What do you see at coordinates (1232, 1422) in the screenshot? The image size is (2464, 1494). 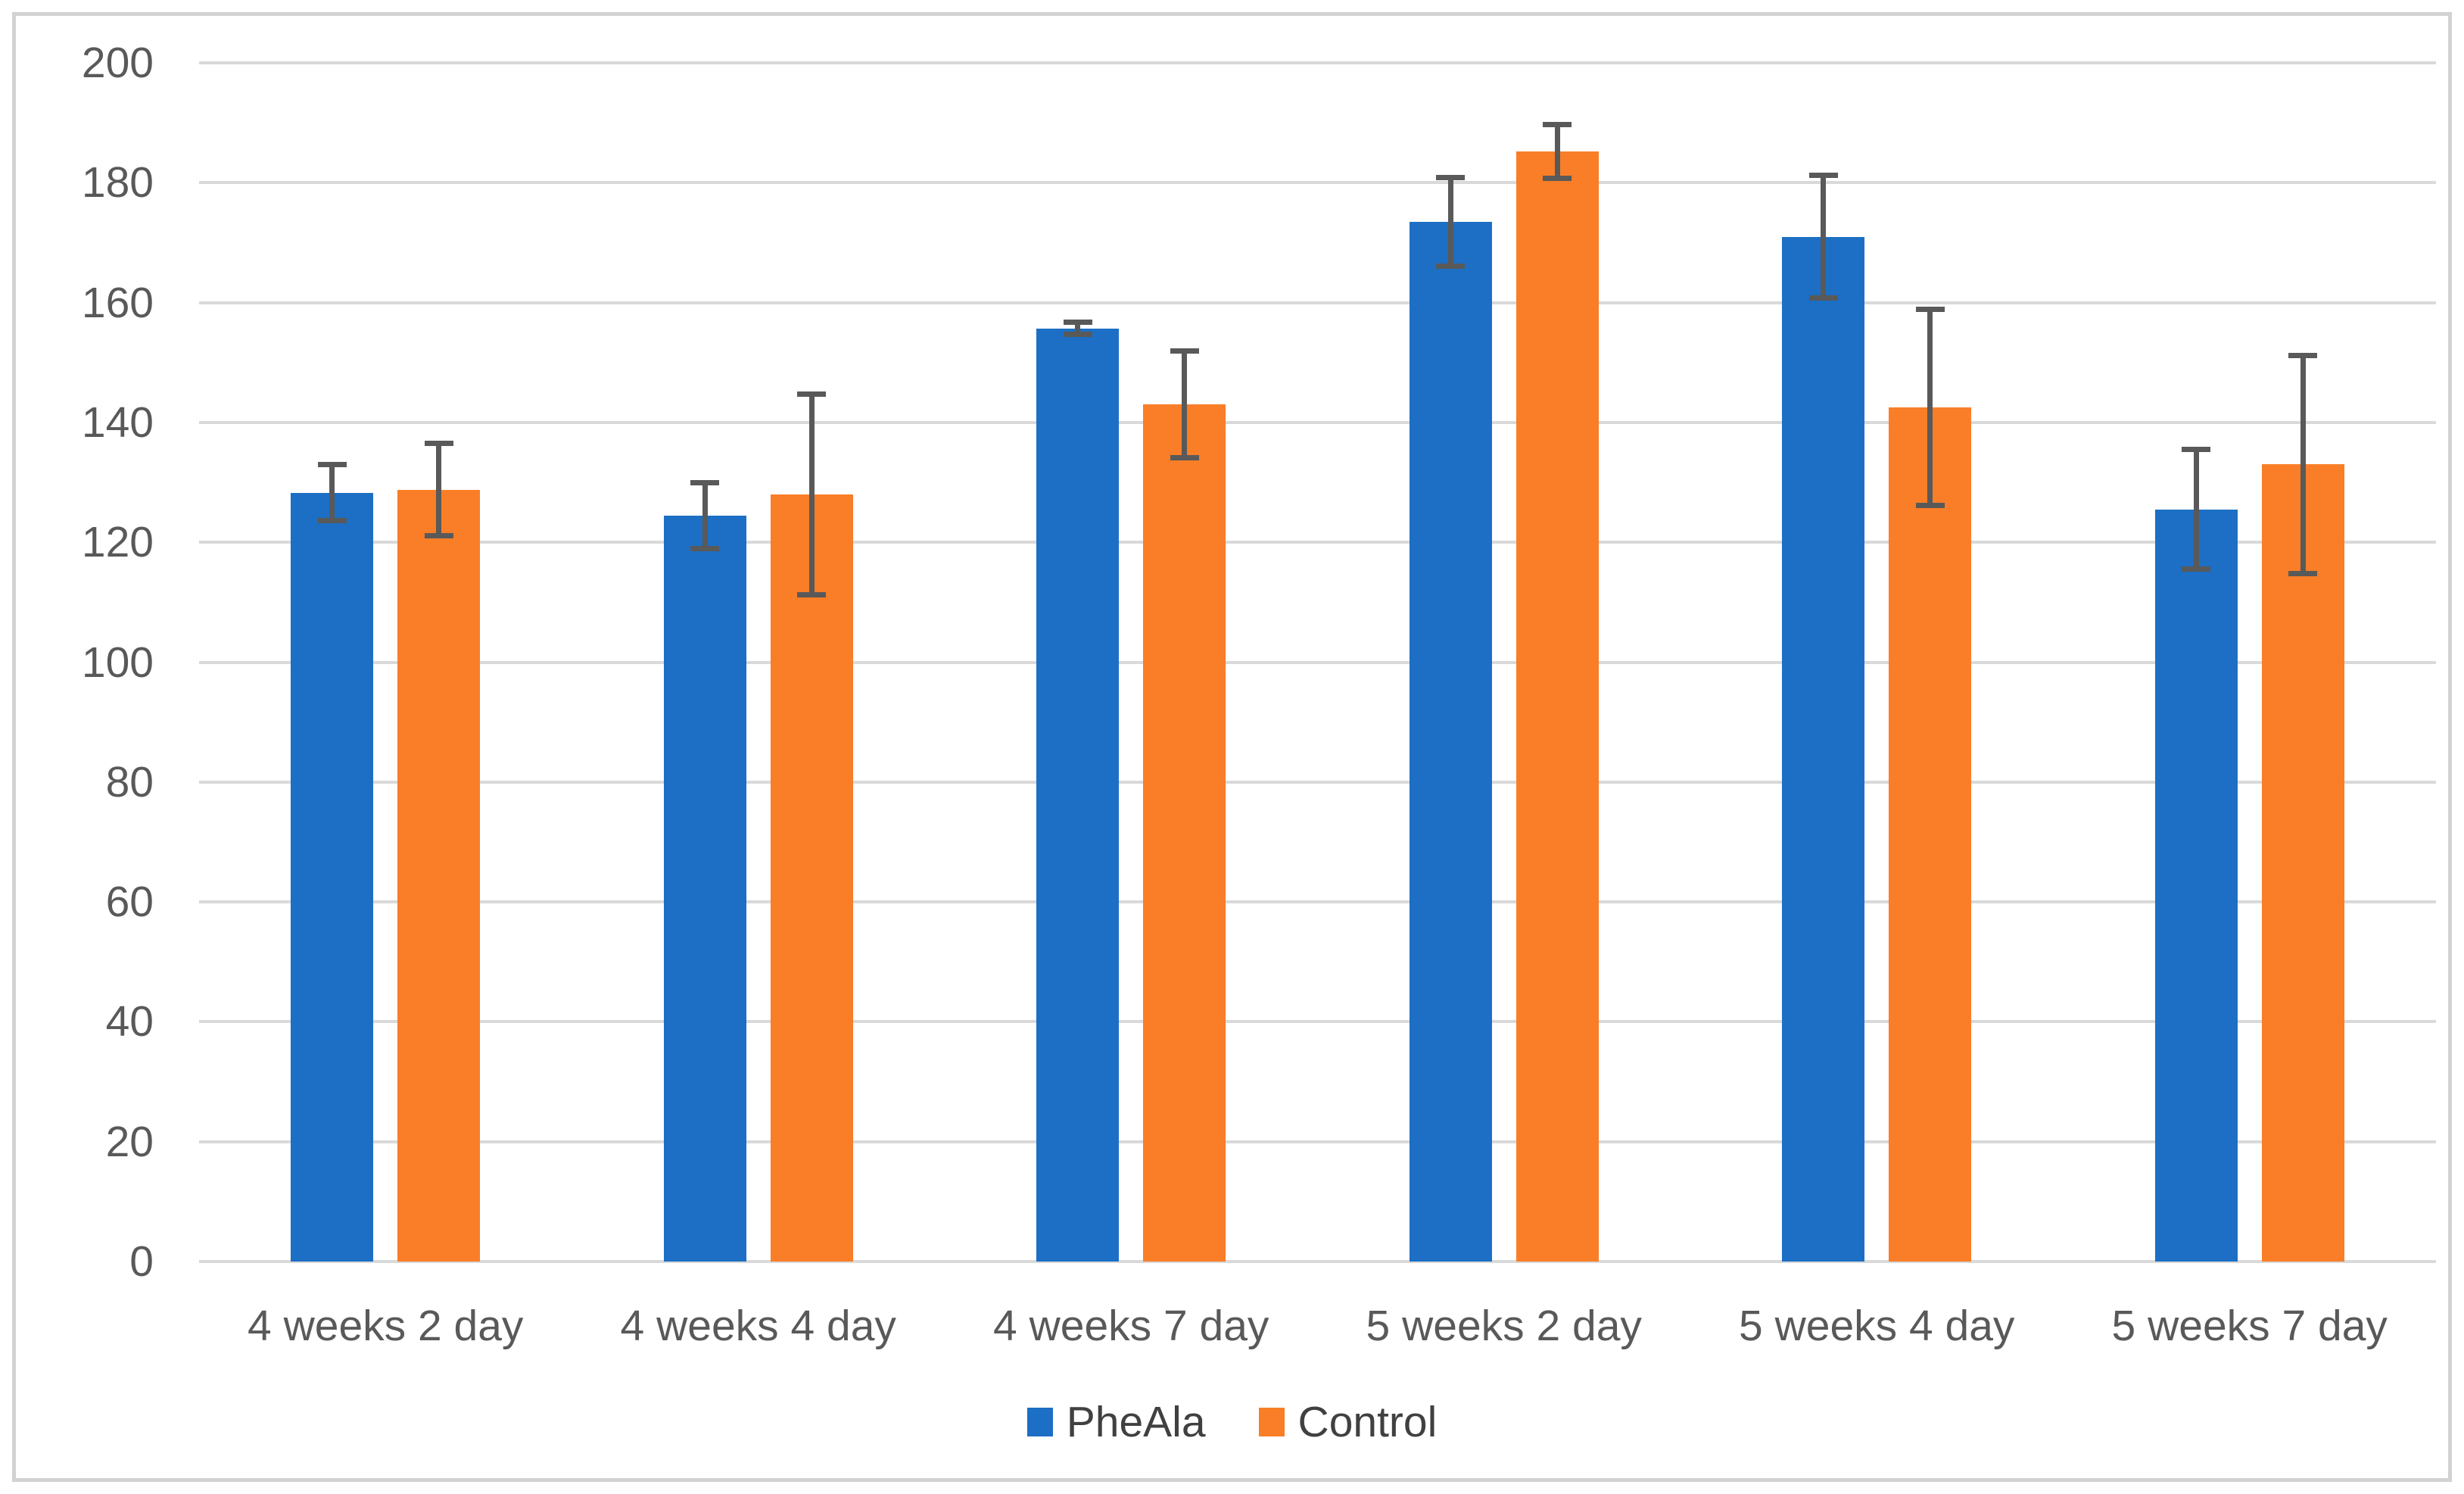 I see `legend: PheAla Control` at bounding box center [1232, 1422].